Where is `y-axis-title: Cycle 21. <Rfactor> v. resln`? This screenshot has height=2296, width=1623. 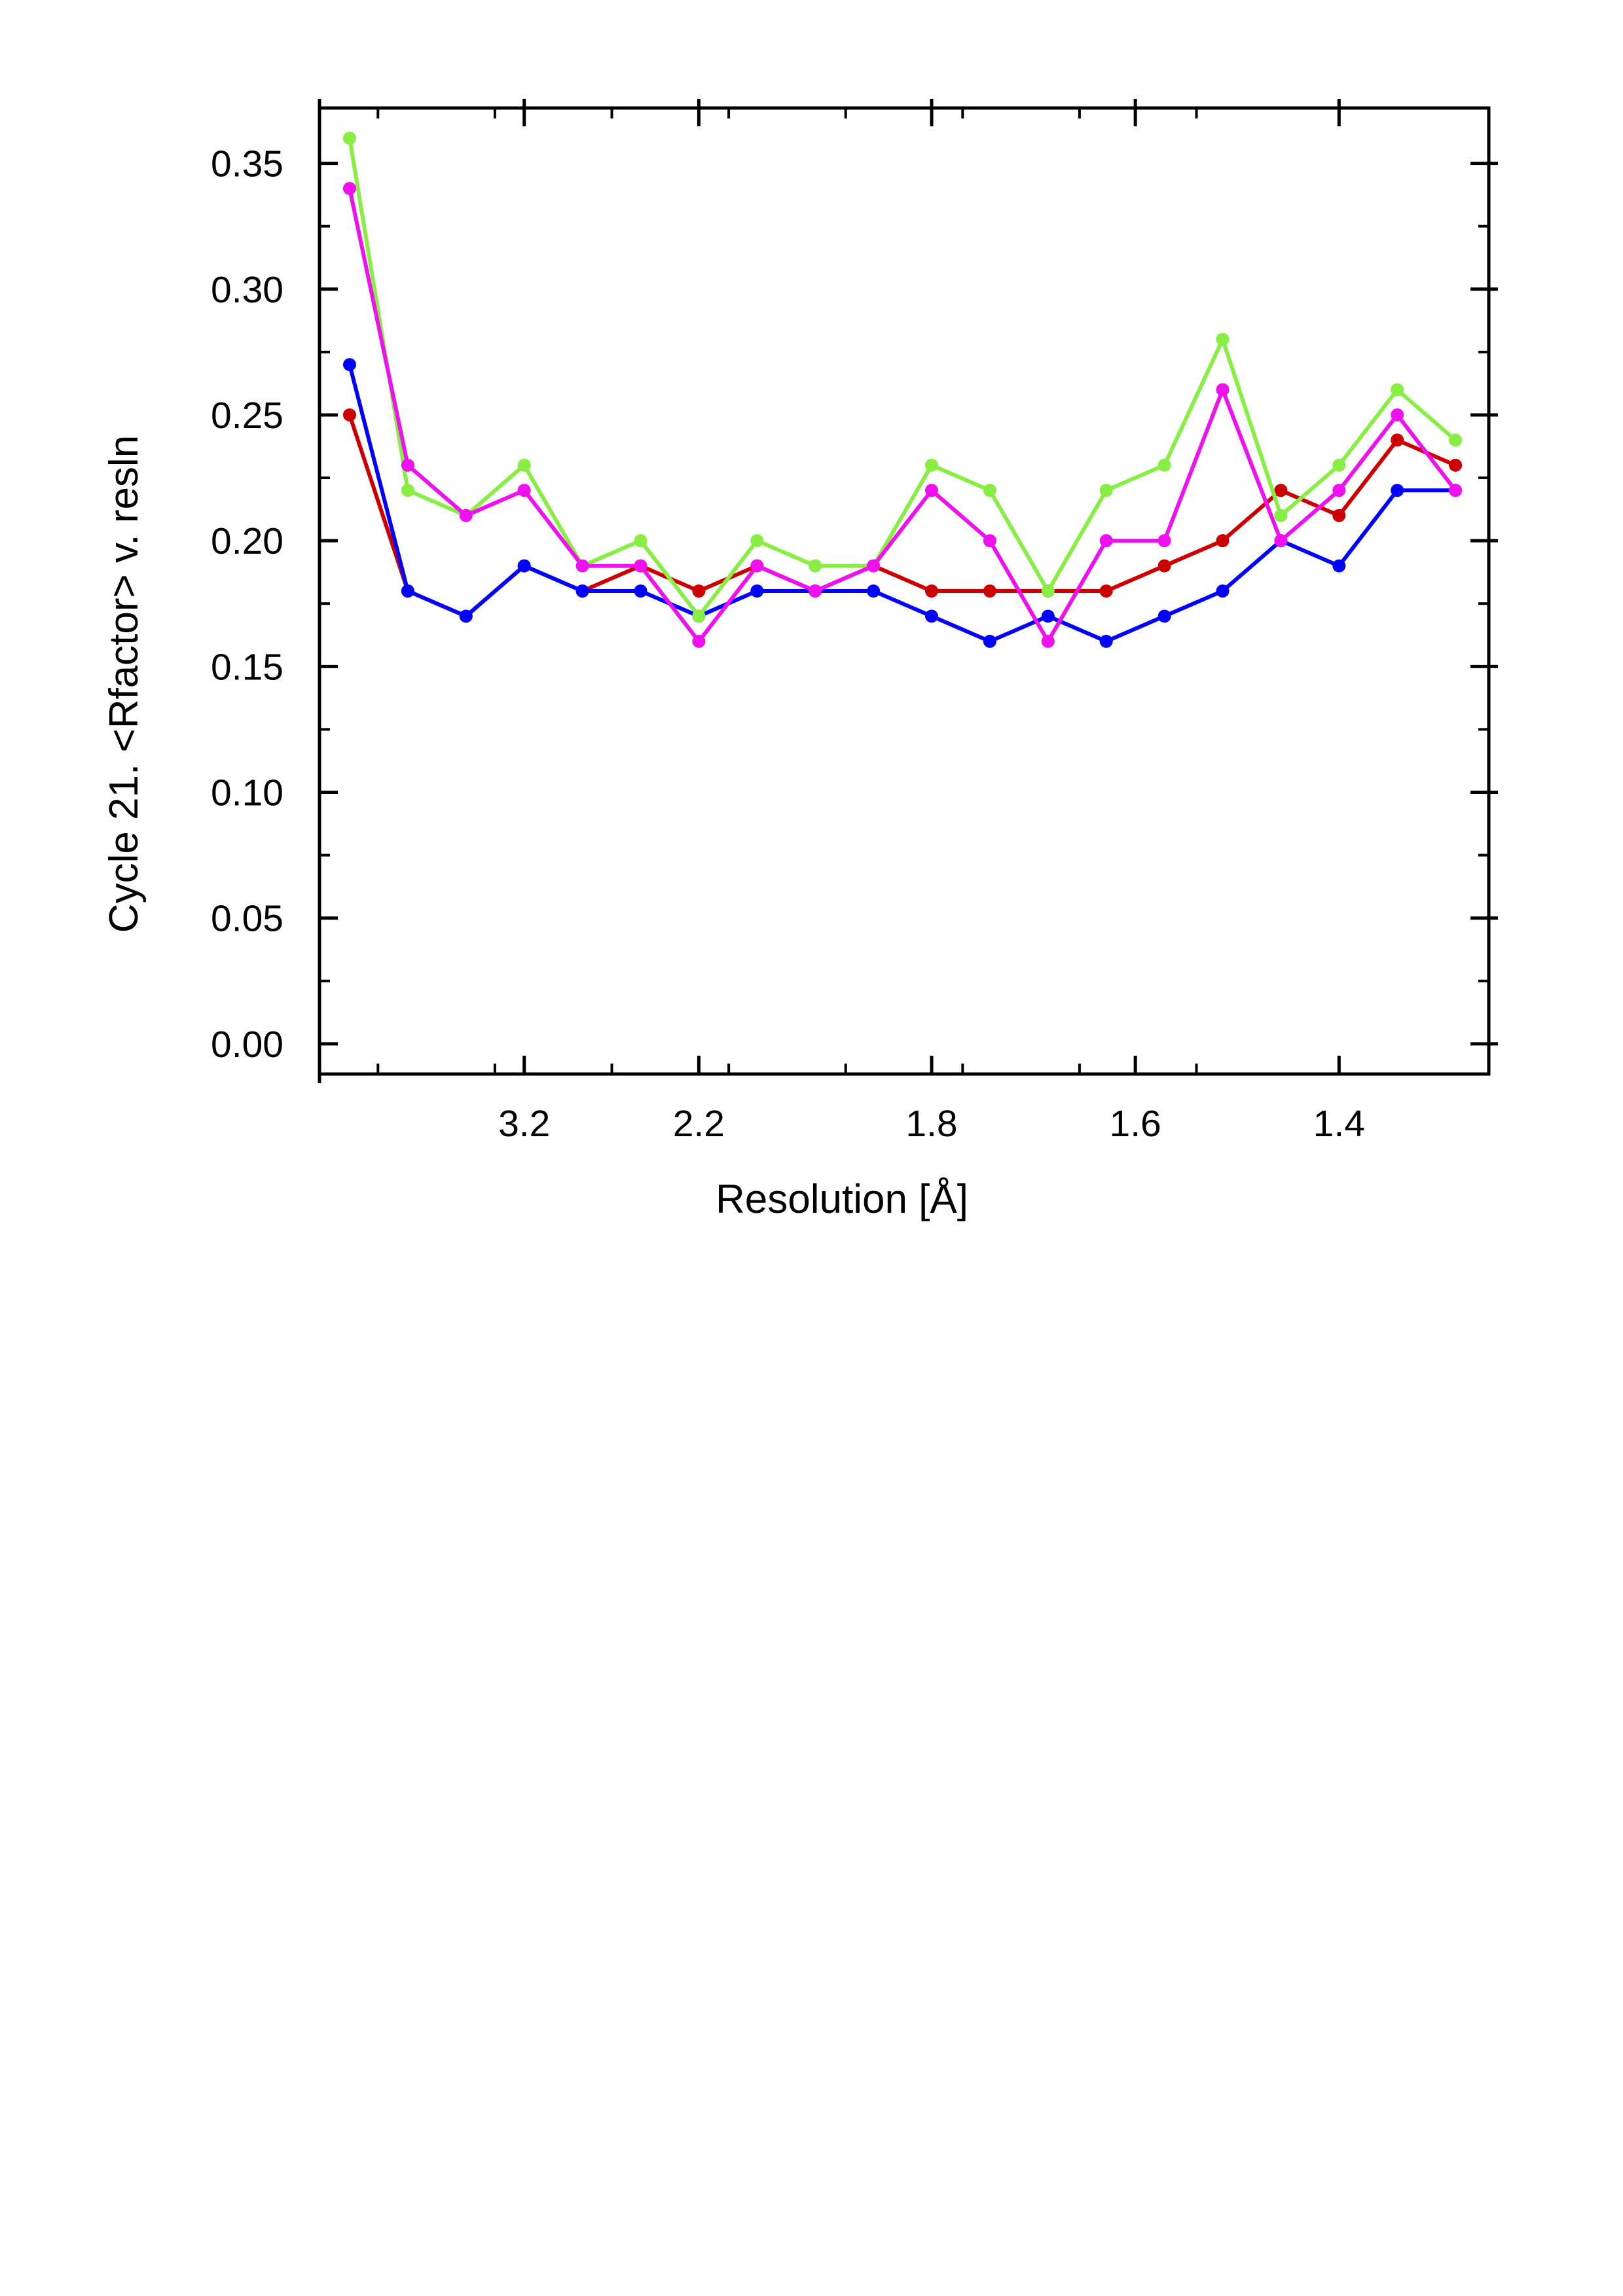 y-axis-title: Cycle 21. <Rfactor> v. resln is located at coordinates (124, 684).